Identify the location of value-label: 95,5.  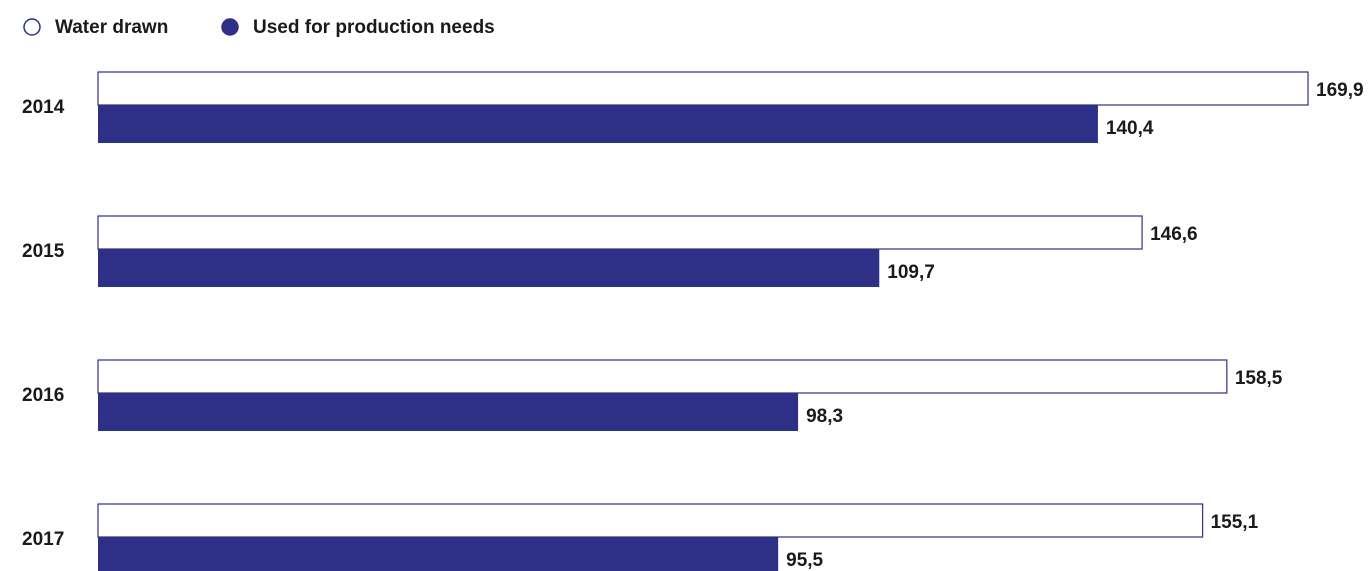
(804, 560).